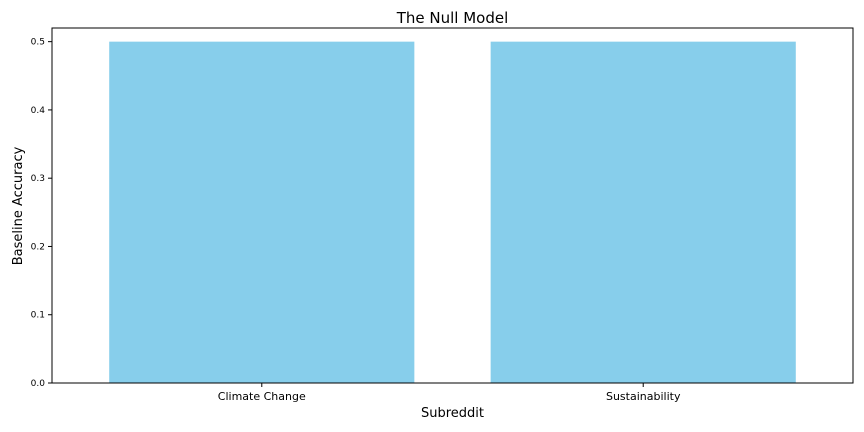 The height and width of the screenshot is (432, 864). Describe the element at coordinates (452, 413) in the screenshot. I see `x-axis-label: Subreddit` at that location.